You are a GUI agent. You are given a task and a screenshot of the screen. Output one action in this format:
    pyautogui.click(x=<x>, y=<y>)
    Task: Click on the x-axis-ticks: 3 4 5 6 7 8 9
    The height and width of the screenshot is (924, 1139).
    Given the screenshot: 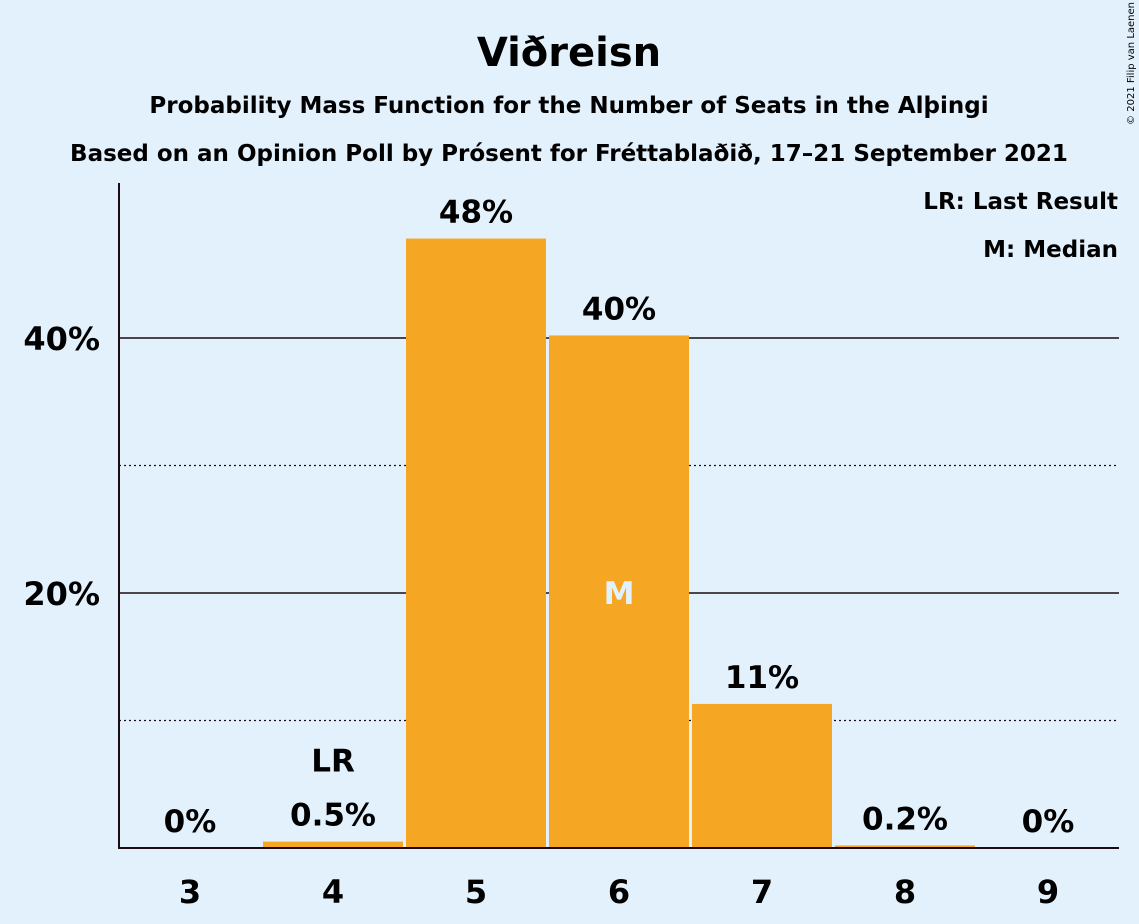 What is the action you would take?
    pyautogui.click(x=619, y=892)
    